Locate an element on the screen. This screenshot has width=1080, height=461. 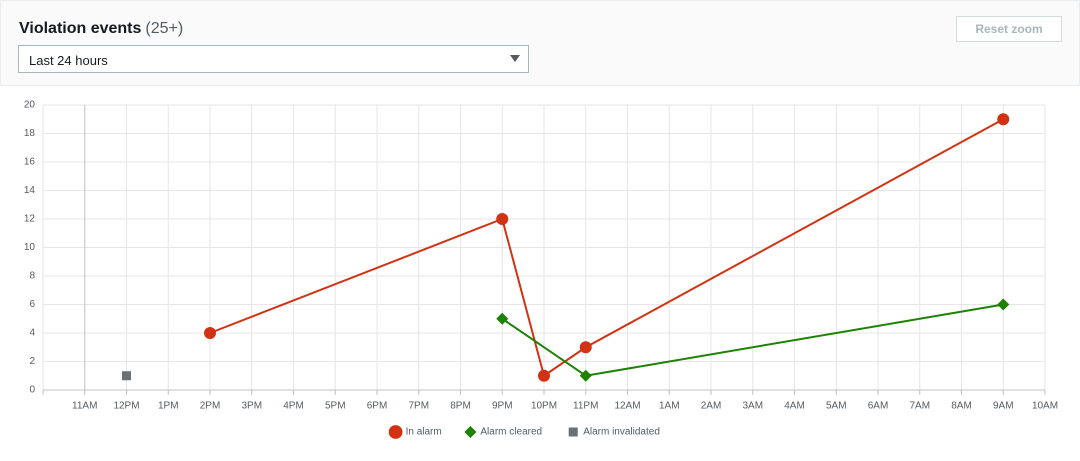
y-tick-label: 6 is located at coordinates (32, 304).